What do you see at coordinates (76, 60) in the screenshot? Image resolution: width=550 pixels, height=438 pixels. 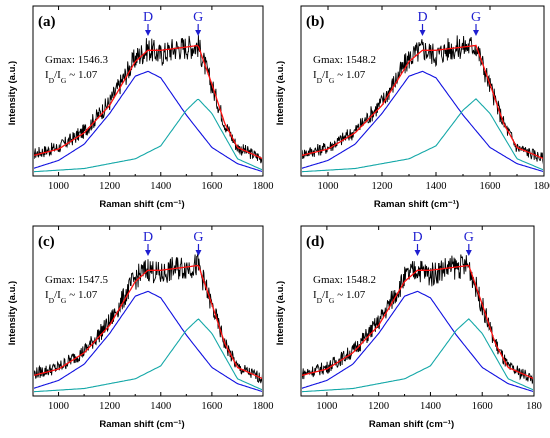 I see `gmax-annotation: Gmax: 1546.3` at bounding box center [76, 60].